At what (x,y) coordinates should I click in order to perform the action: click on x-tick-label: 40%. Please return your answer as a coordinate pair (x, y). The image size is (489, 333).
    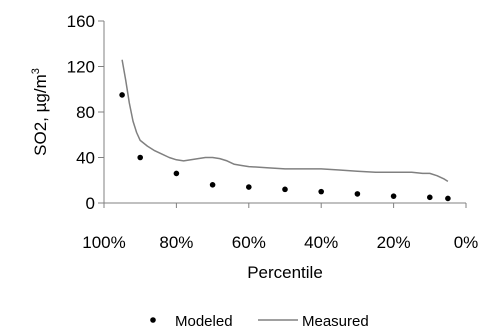
    Looking at the image, I should click on (321, 242).